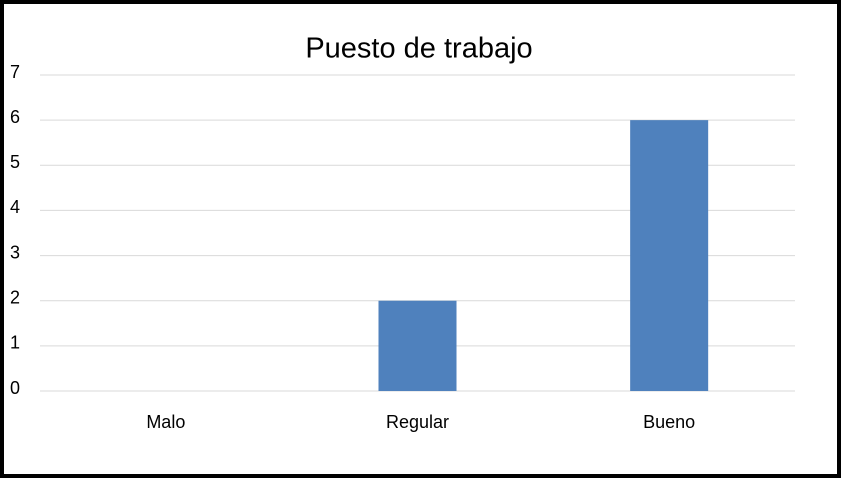  Describe the element at coordinates (15, 207) in the screenshot. I see `y-tick-label: 4` at that location.